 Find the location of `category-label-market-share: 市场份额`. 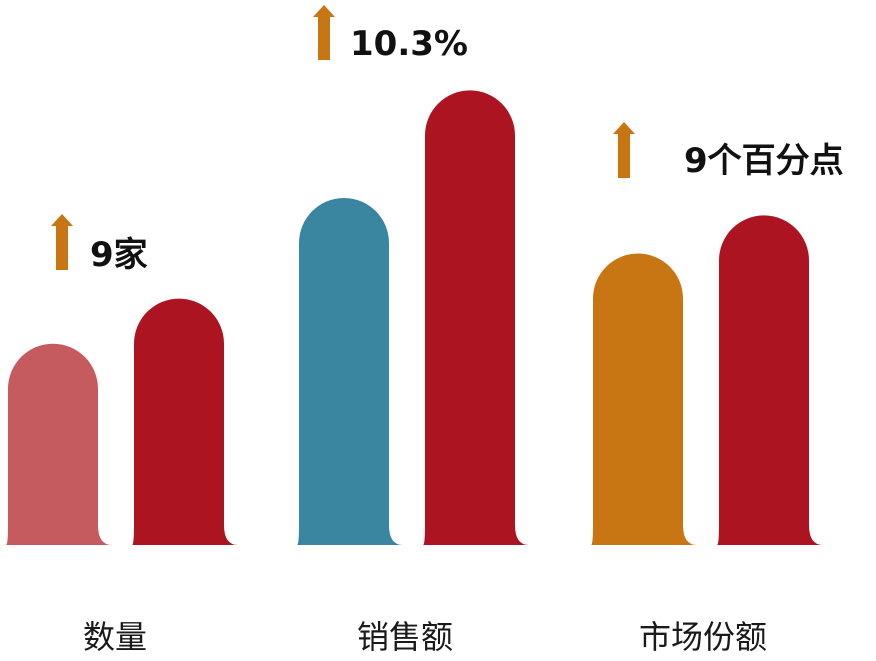

category-label-market-share: 市场份额 is located at coordinates (703, 637).